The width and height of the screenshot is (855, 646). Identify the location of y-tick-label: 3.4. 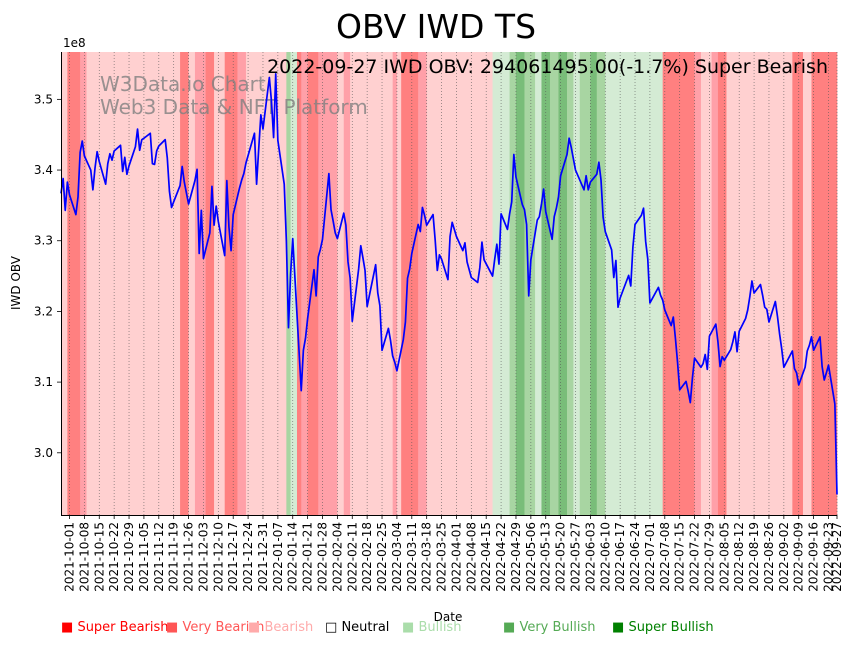
(43, 170).